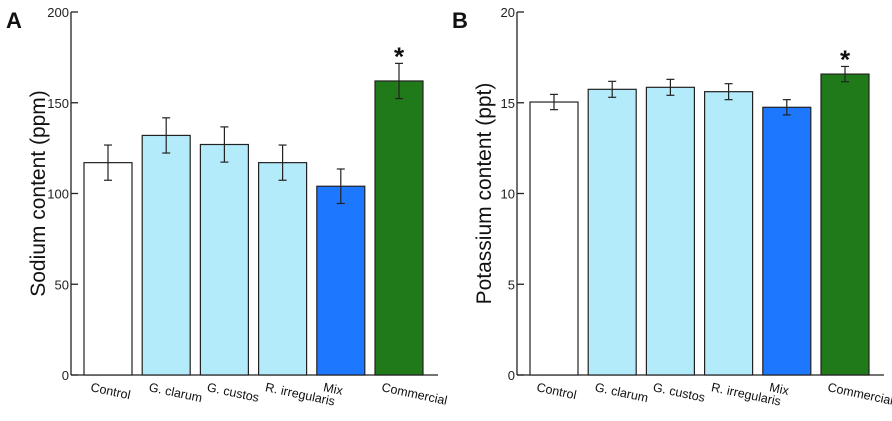  What do you see at coordinates (58, 12) in the screenshot?
I see `y-tick-label: 200` at bounding box center [58, 12].